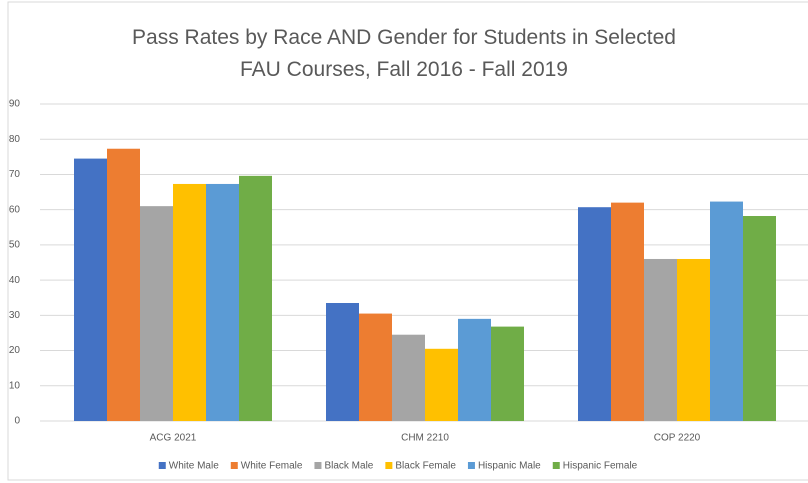 The height and width of the screenshot is (483, 808). Describe the element at coordinates (348, 466) in the screenshot. I see `legend-label: Black Male` at that location.